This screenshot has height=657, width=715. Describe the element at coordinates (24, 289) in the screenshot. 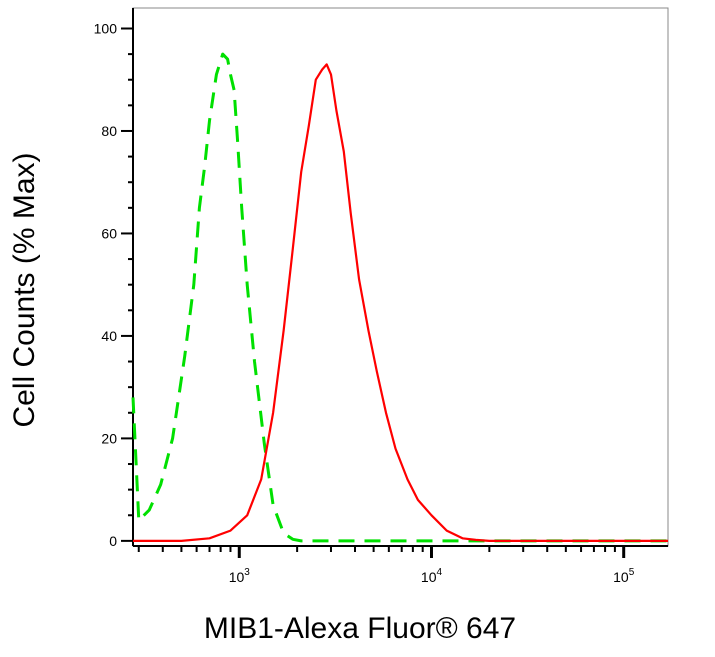

I see `y-axis-label: Cell Counts (% Max)` at that location.